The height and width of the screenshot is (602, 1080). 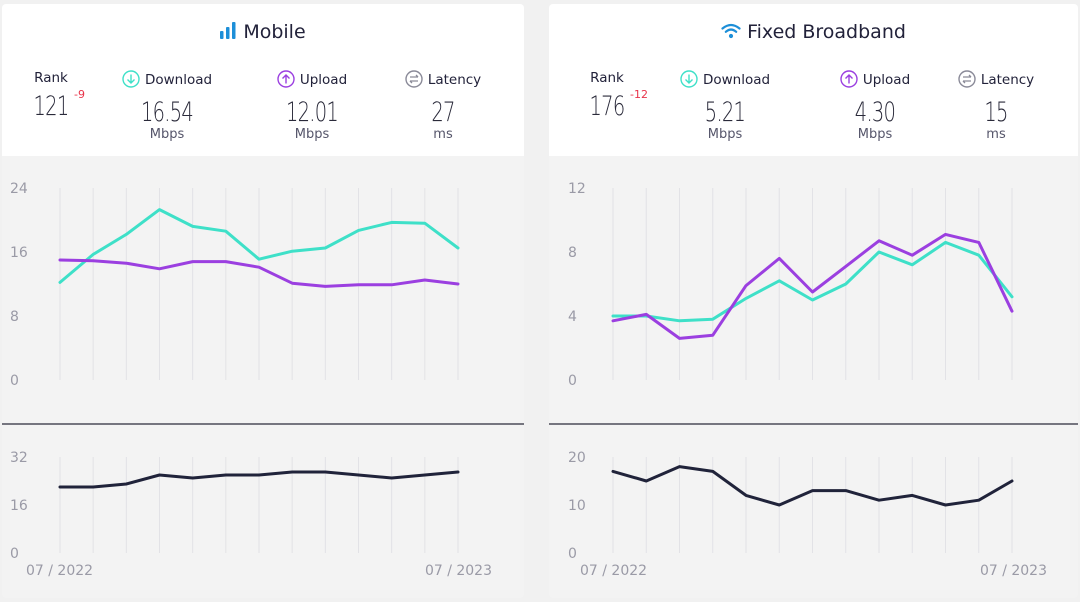 I want to click on latency-gridlines, so click(x=259, y=505).